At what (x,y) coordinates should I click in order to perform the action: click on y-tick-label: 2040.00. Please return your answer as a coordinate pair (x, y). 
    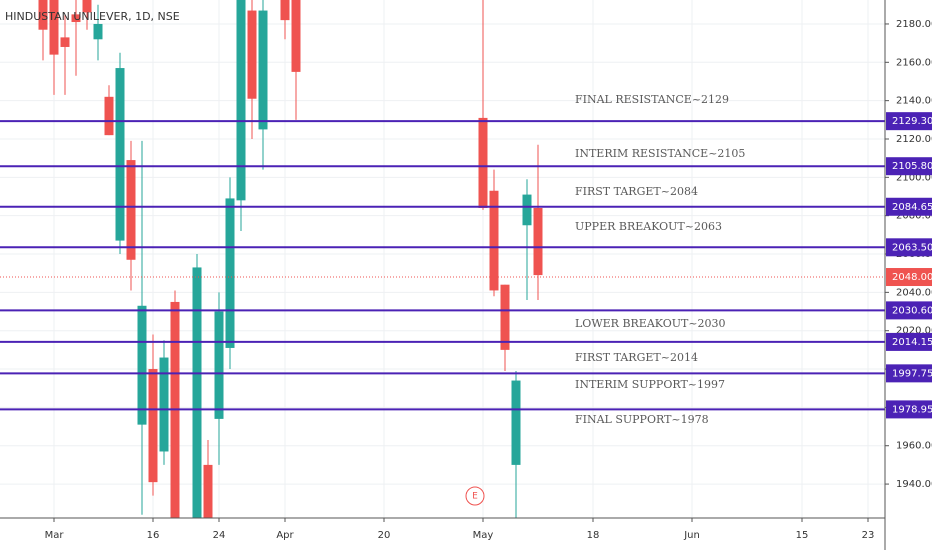
    Looking at the image, I should click on (914, 292).